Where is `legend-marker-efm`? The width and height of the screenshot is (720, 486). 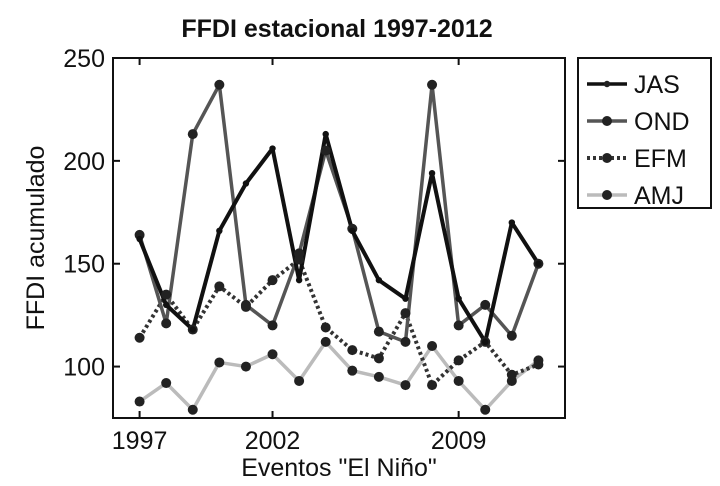 legend-marker-efm is located at coordinates (607, 158).